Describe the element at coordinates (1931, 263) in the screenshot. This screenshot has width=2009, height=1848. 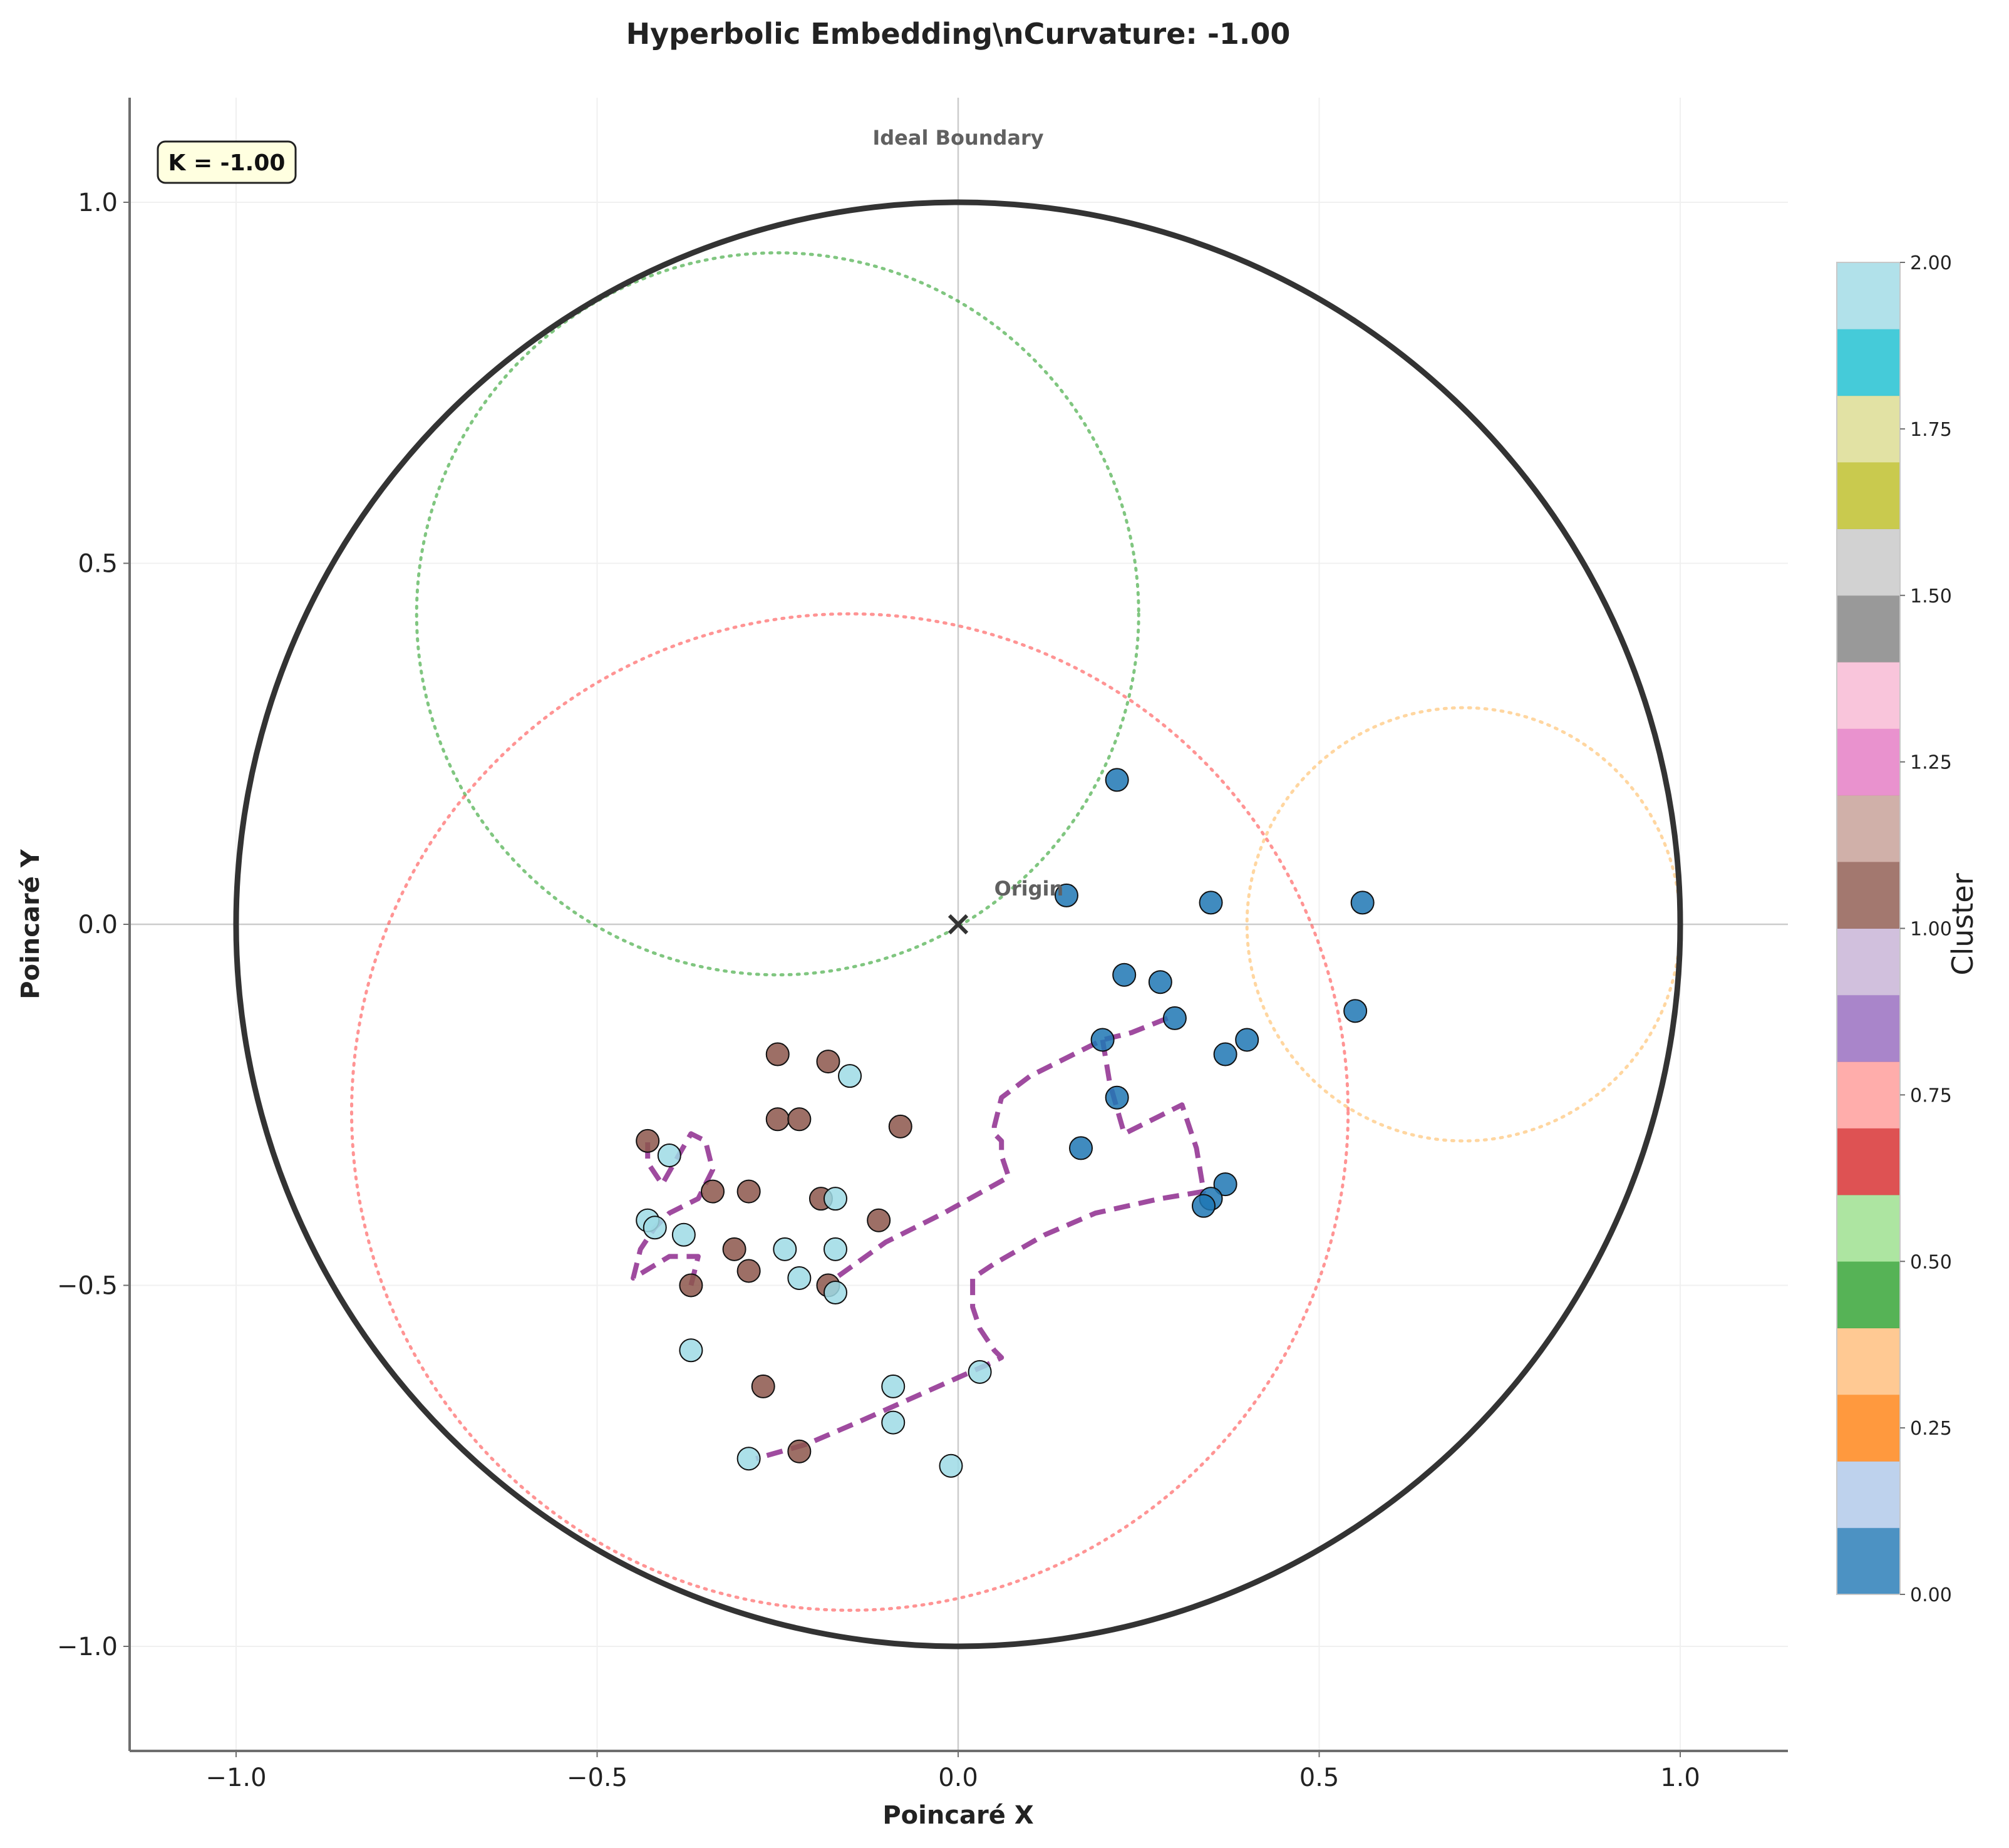
I see `colorbar-tick-label: 2.00` at that location.